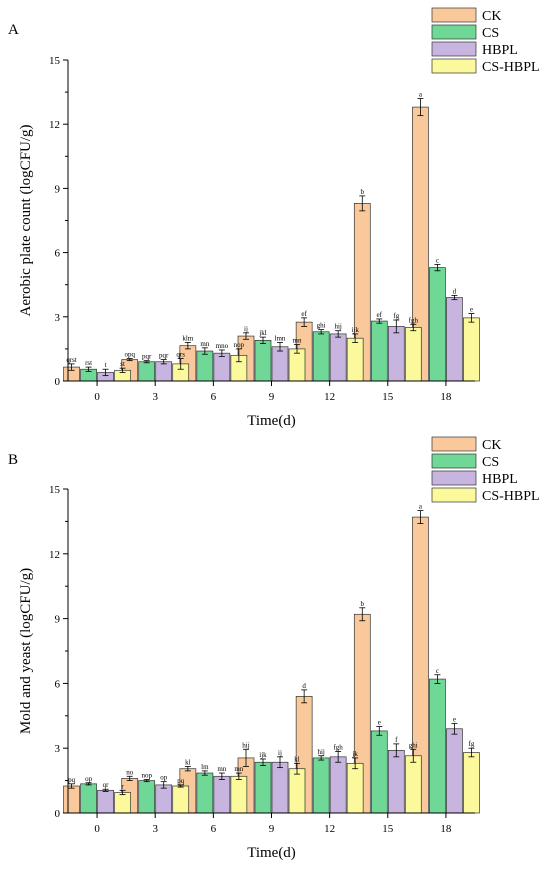 Image resolution: width=550 pixels, height=870 pixels. What do you see at coordinates (130, 772) in the screenshot?
I see `significance-label: no` at bounding box center [130, 772].